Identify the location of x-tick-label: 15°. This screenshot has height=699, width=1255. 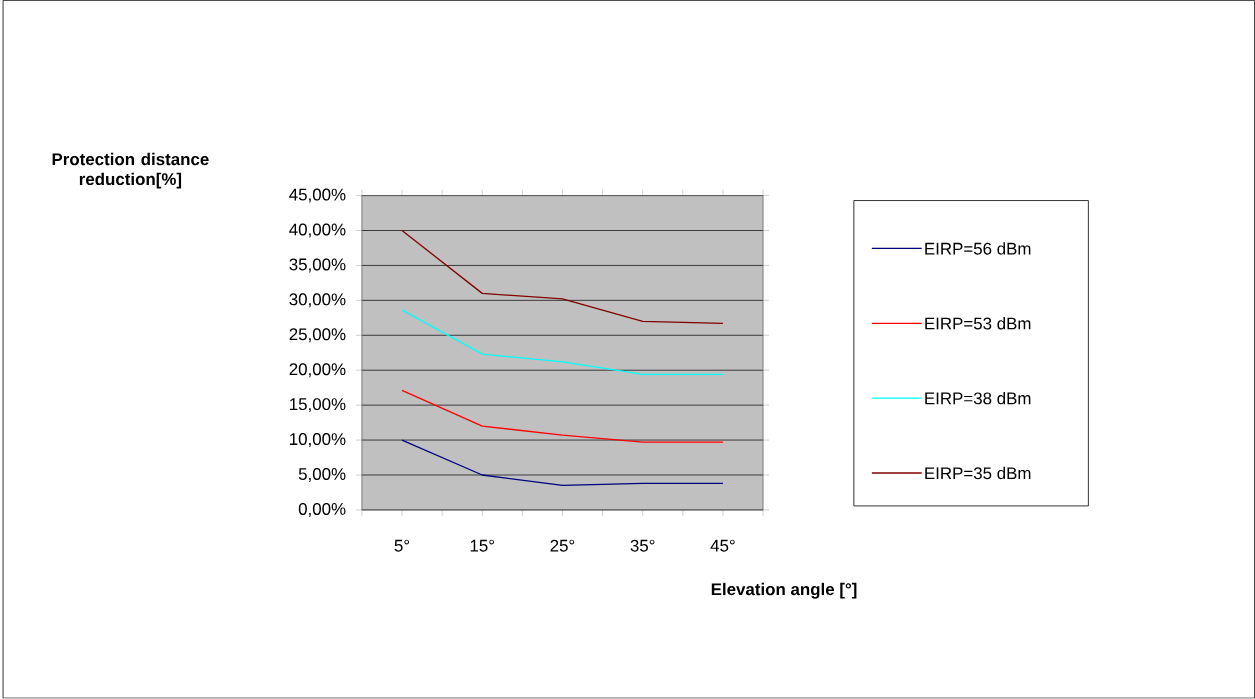
(482, 545).